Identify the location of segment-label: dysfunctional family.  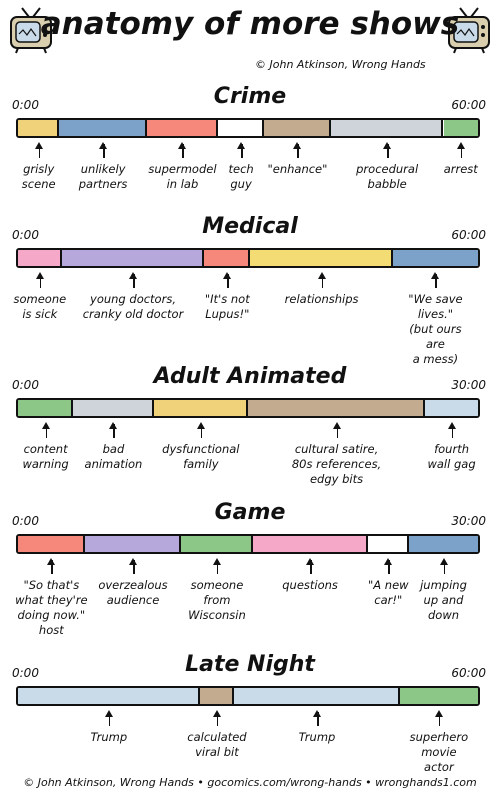
(201, 456).